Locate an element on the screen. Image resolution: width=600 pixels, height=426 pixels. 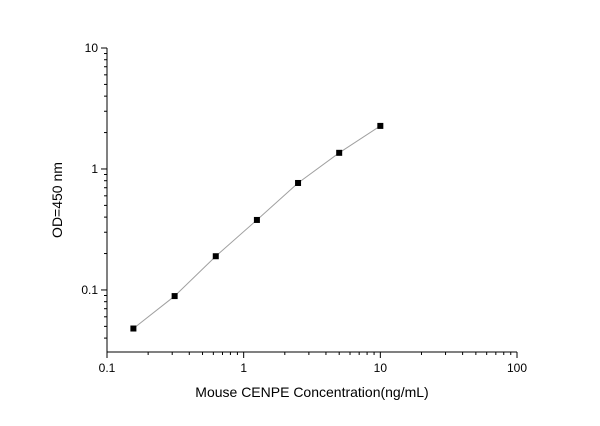
x-axis-label: Mouse CENPE Concentration(ng/mL) is located at coordinates (311, 392).